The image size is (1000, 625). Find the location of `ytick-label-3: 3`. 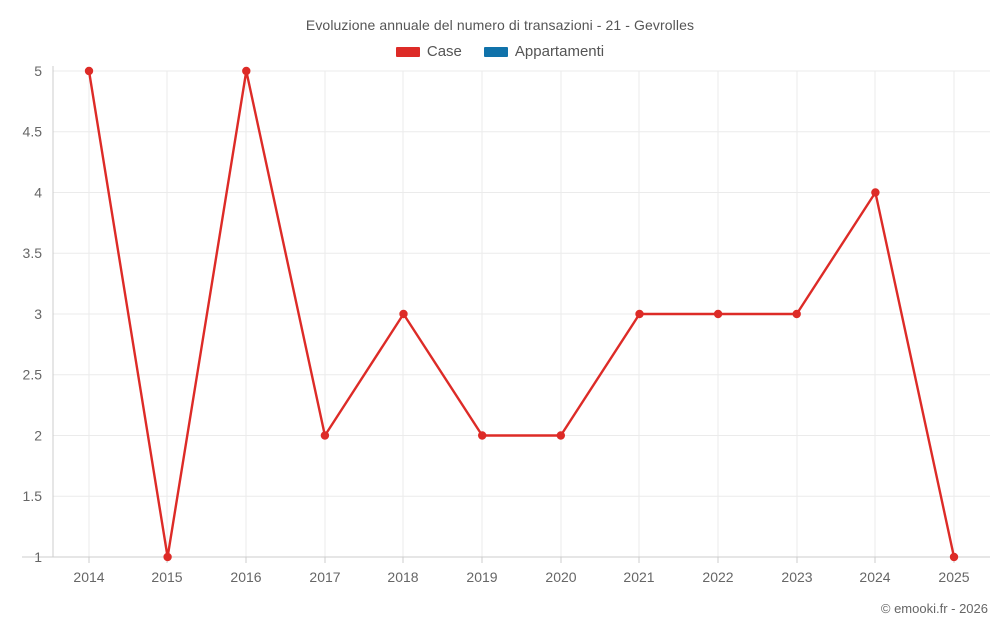

ytick-label-3: 3 is located at coordinates (38, 314).